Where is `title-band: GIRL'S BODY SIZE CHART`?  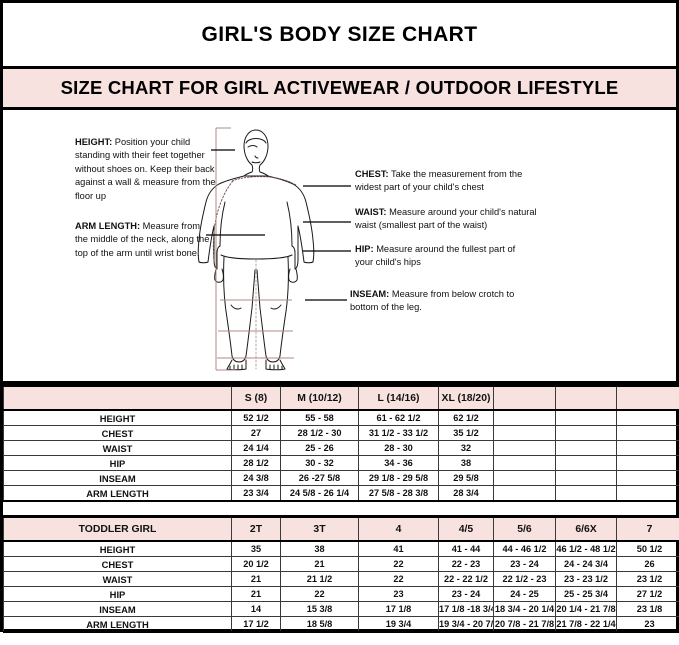 title-band: GIRL'S BODY SIZE CHART is located at coordinates (339, 36).